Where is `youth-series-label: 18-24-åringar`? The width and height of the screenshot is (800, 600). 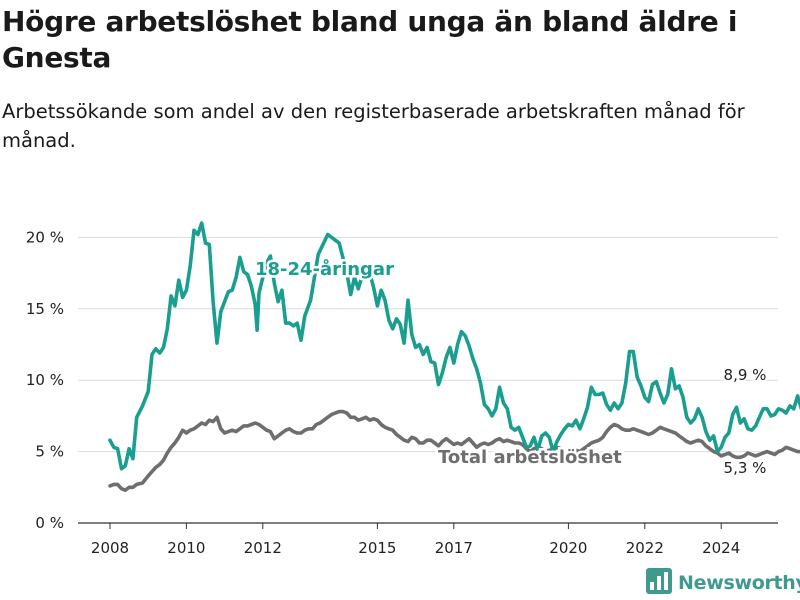 youth-series-label: 18-24-åringar is located at coordinates (324, 269).